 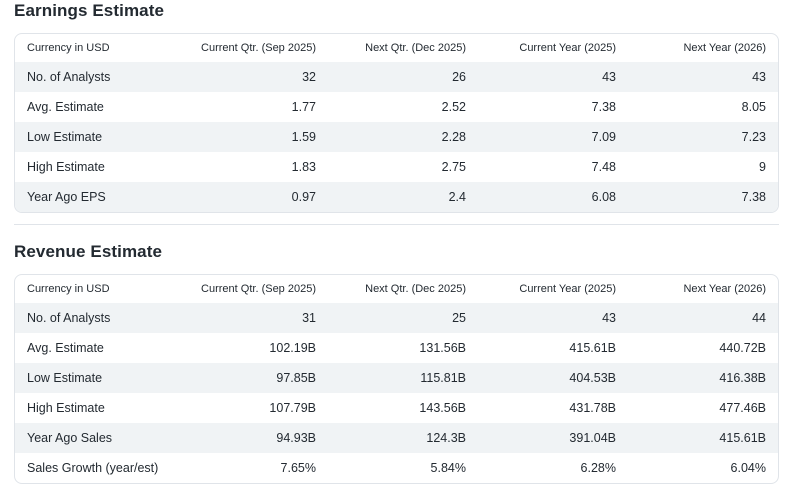 What do you see at coordinates (396, 77) in the screenshot?
I see `table-row: No. of Analysts 32 26 43 43` at bounding box center [396, 77].